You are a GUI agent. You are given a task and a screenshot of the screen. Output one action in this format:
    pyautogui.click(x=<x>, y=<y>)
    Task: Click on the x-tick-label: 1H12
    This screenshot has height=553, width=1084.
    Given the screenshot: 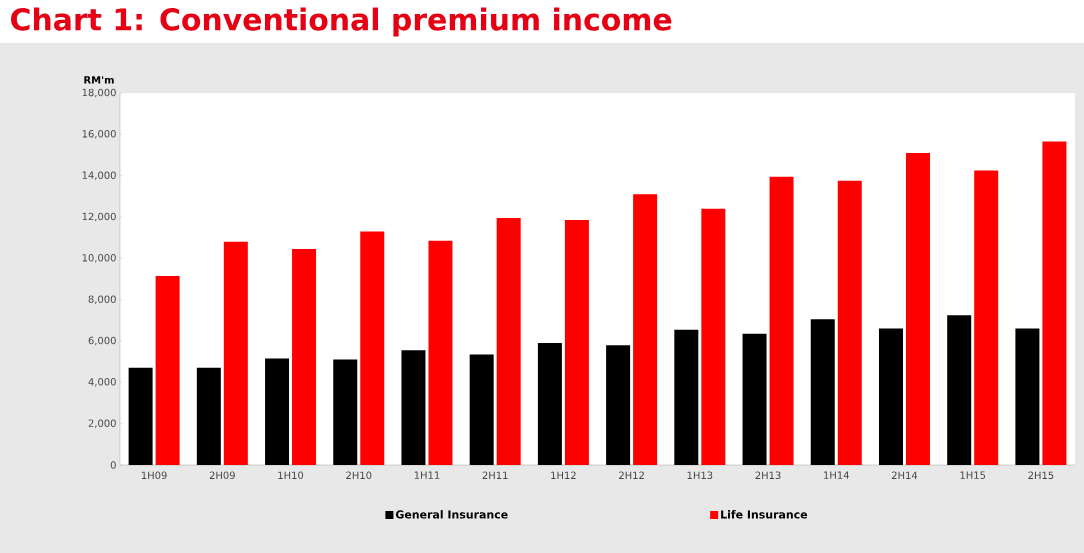 What is the action you would take?
    pyautogui.click(x=563, y=475)
    